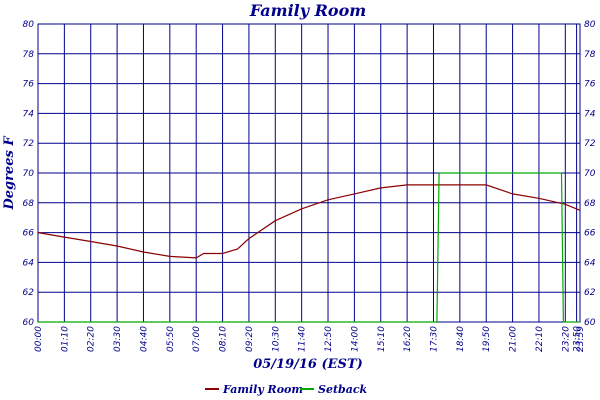  What do you see at coordinates (29, 234) in the screenshot?
I see `y-tick-label: 66` at bounding box center [29, 234].